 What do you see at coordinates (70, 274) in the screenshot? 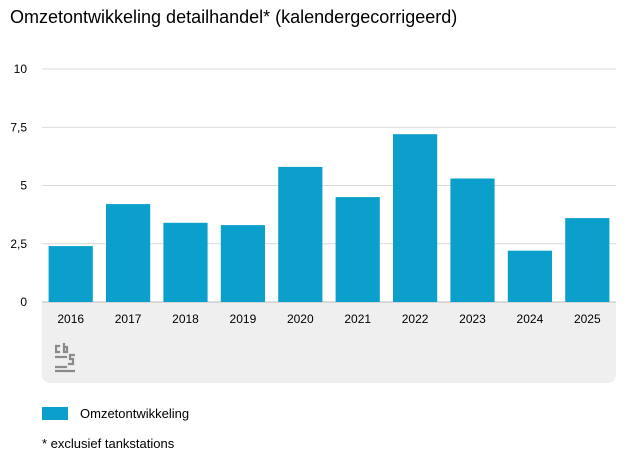
I see `bar-2016` at bounding box center [70, 274].